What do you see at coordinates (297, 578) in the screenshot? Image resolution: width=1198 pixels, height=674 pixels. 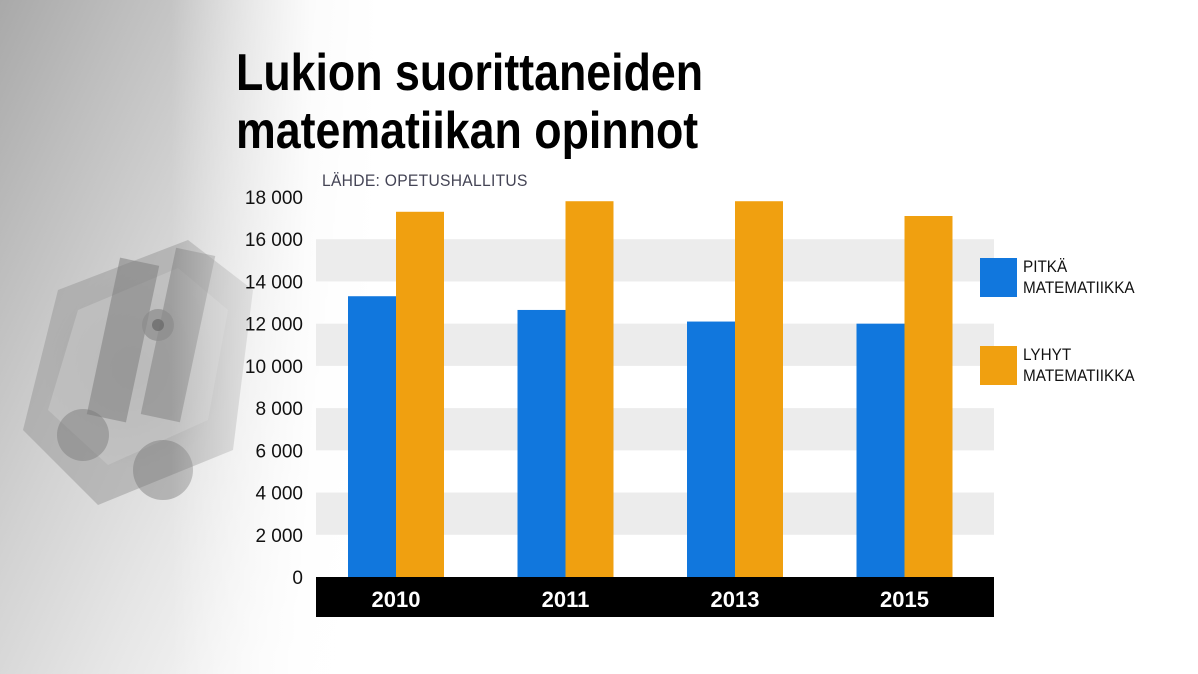 I see `y-tick-label: 0` at bounding box center [297, 578].